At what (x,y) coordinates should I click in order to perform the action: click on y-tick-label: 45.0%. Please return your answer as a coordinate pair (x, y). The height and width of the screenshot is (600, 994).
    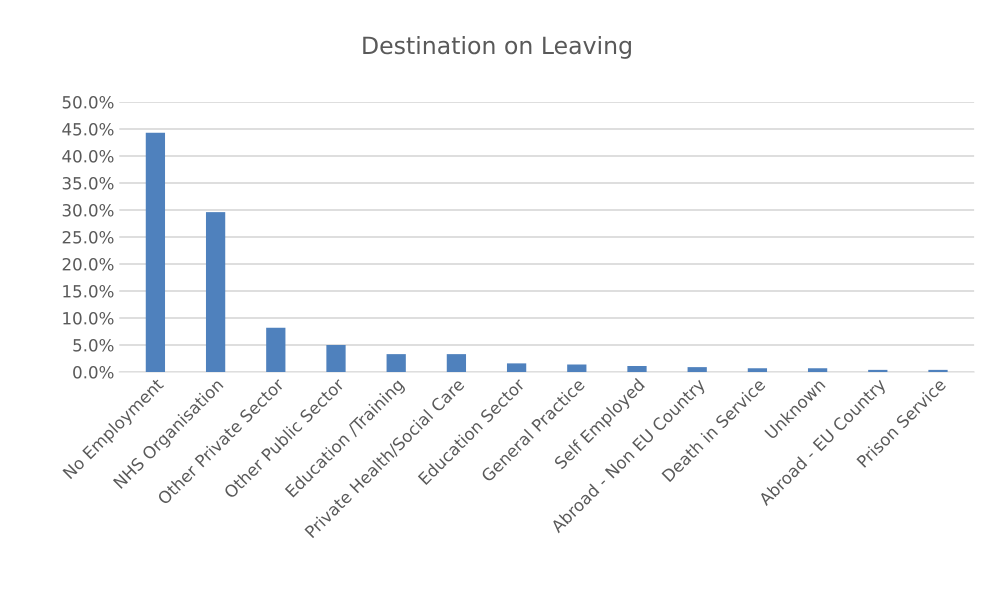
    Looking at the image, I should click on (88, 129).